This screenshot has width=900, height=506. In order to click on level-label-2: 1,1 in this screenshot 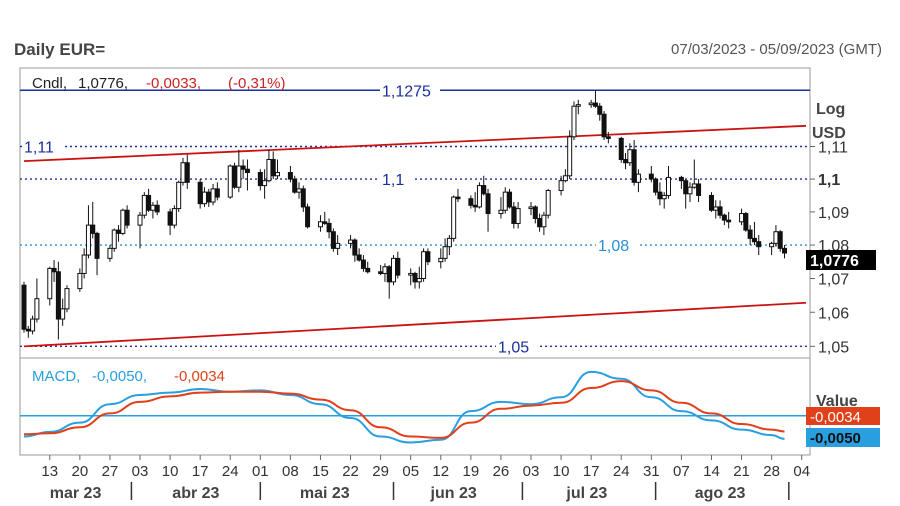, I will do `click(393, 180)`.